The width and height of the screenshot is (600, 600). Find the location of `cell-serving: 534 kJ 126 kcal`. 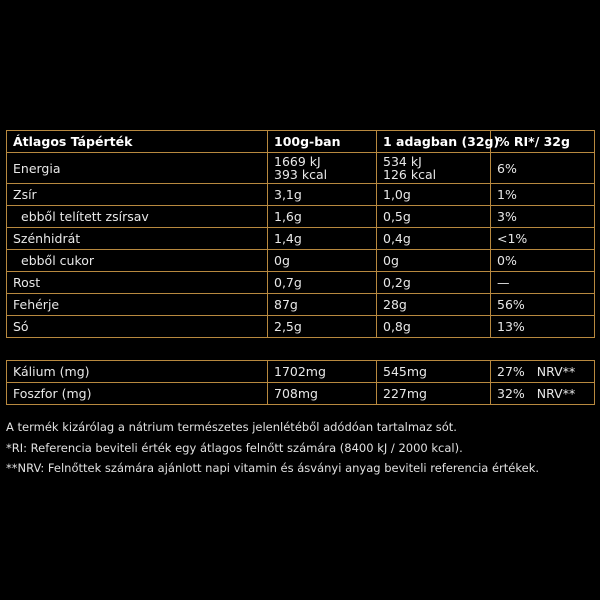

cell-serving: 534 kJ 126 kcal is located at coordinates (433, 168).